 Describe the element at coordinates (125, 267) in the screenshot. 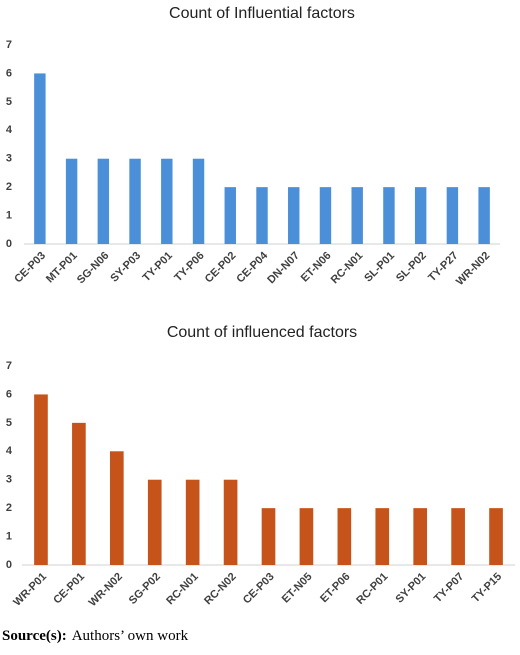

I see `x-tick-label: SY-P03` at that location.